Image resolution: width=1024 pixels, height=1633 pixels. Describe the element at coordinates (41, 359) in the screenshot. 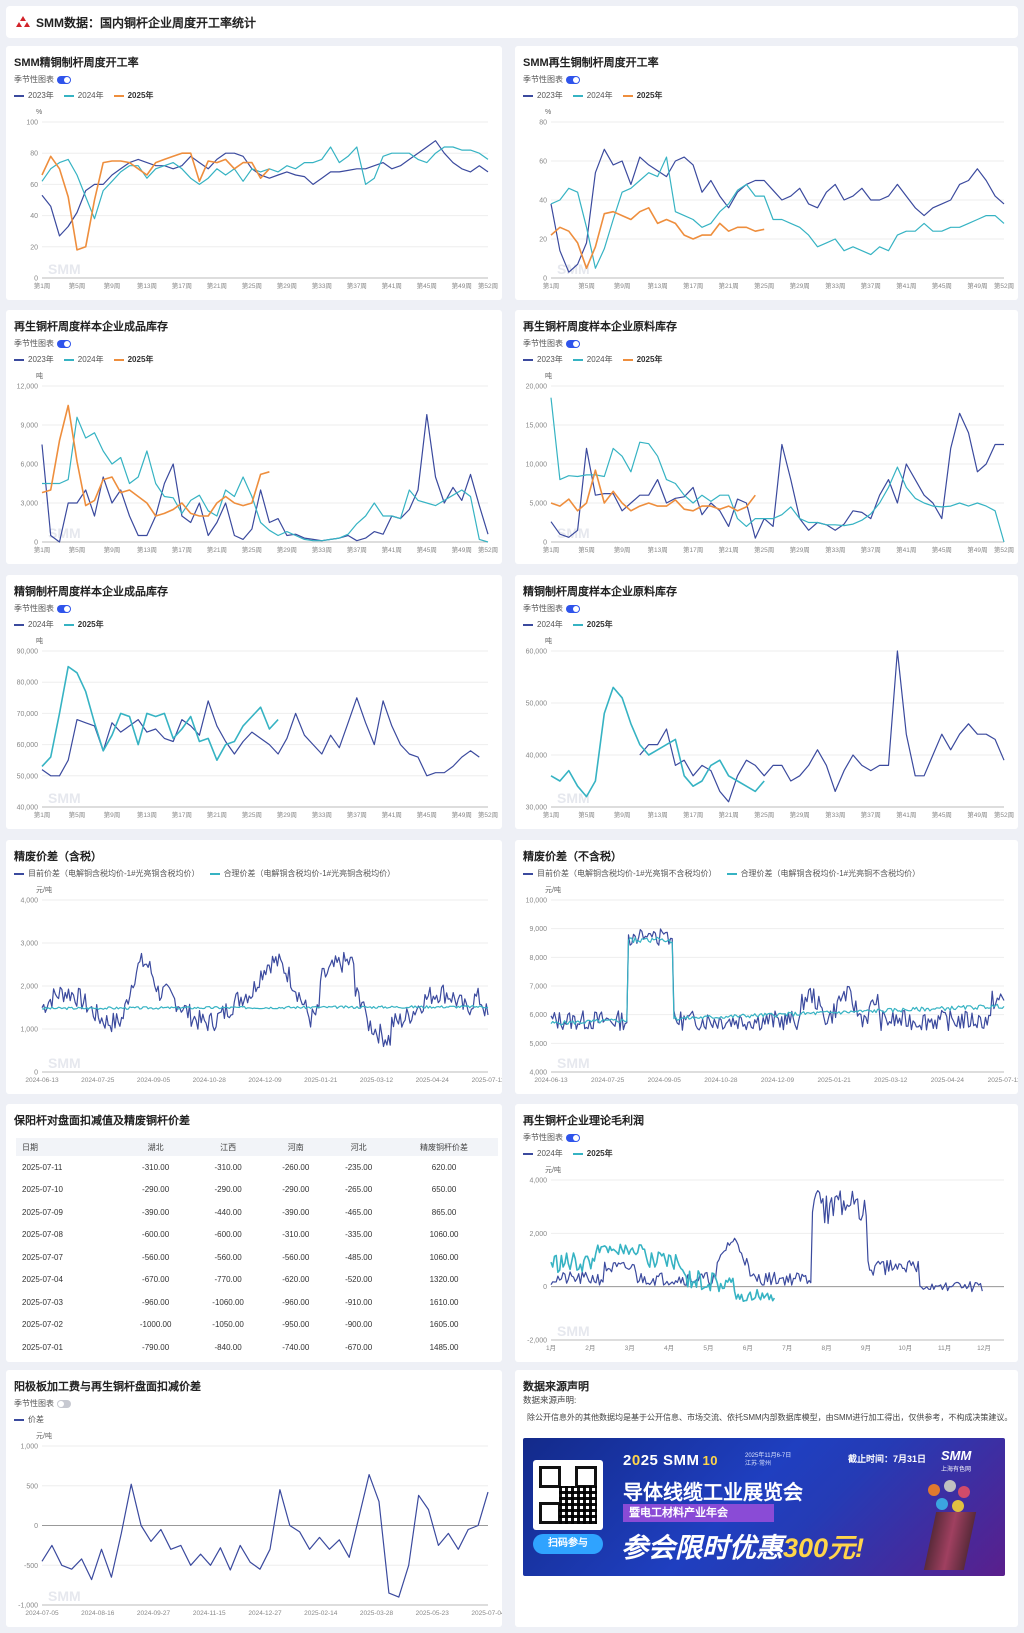

I see `legend-label: 2023年` at that location.